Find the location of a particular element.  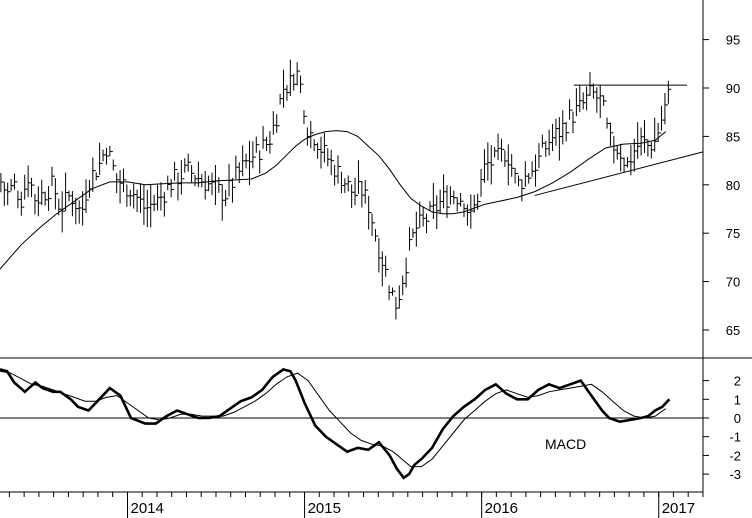

price-y-tick-label: 65 is located at coordinates (733, 330).